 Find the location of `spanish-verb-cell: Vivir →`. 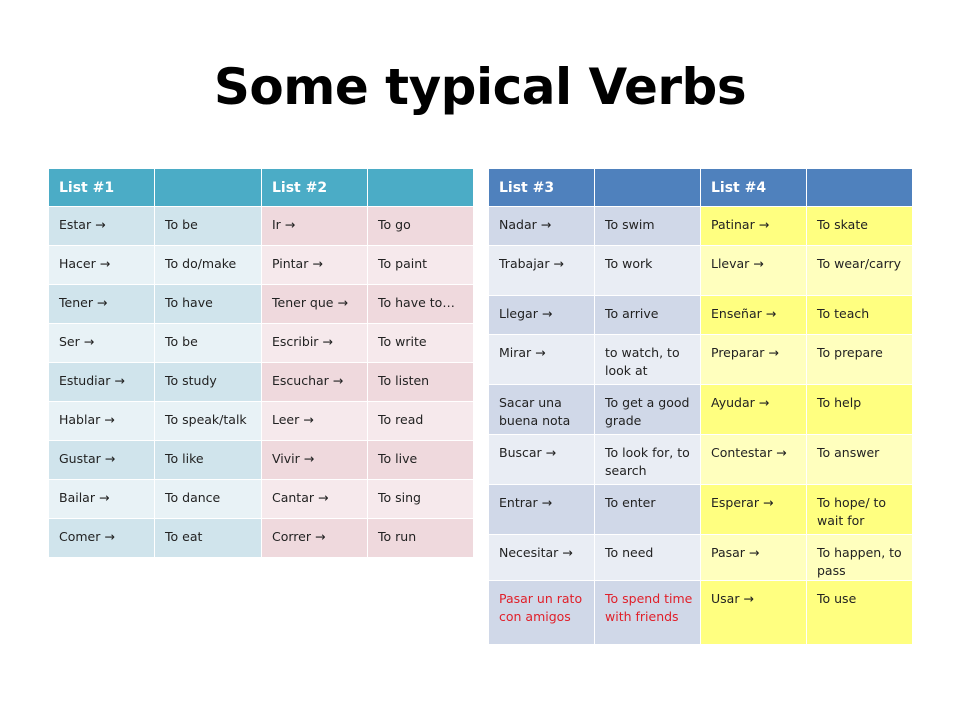

spanish-verb-cell: Vivir → is located at coordinates (314, 460).